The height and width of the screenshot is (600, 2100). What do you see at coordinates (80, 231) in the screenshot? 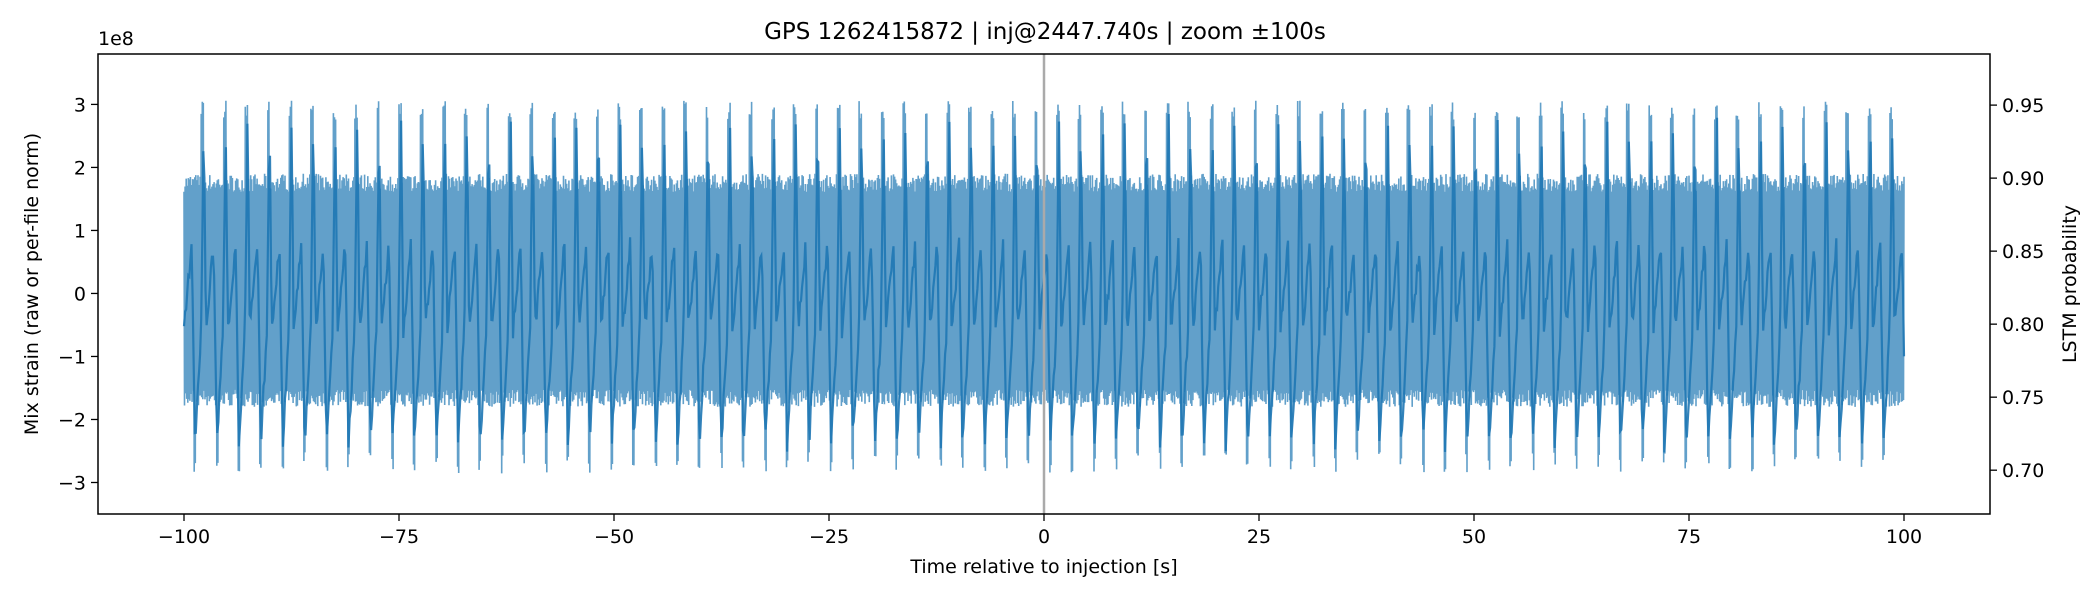
I see `y-tick-label: 1` at bounding box center [80, 231].